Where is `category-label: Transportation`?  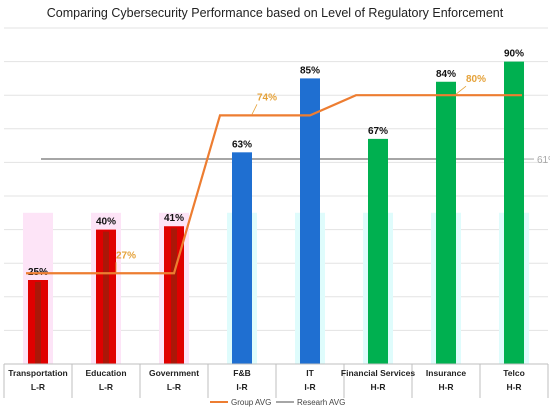
category-label: Transportation is located at coordinates (38, 373).